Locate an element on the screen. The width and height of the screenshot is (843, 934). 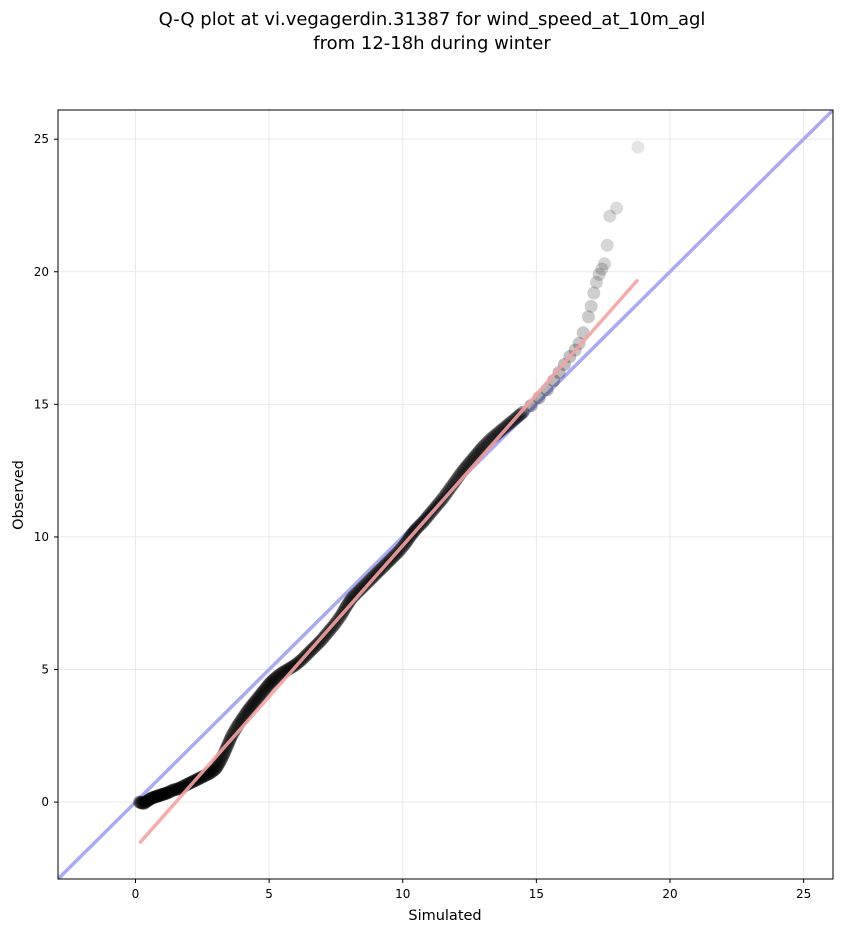
chart-title-line-2: from 12-18h during winter is located at coordinates (432, 43).